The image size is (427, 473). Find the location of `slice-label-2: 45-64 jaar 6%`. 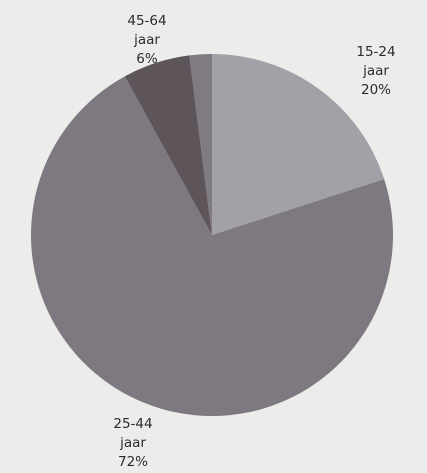

slice-label-2: 45-64 jaar 6% is located at coordinates (146, 40).